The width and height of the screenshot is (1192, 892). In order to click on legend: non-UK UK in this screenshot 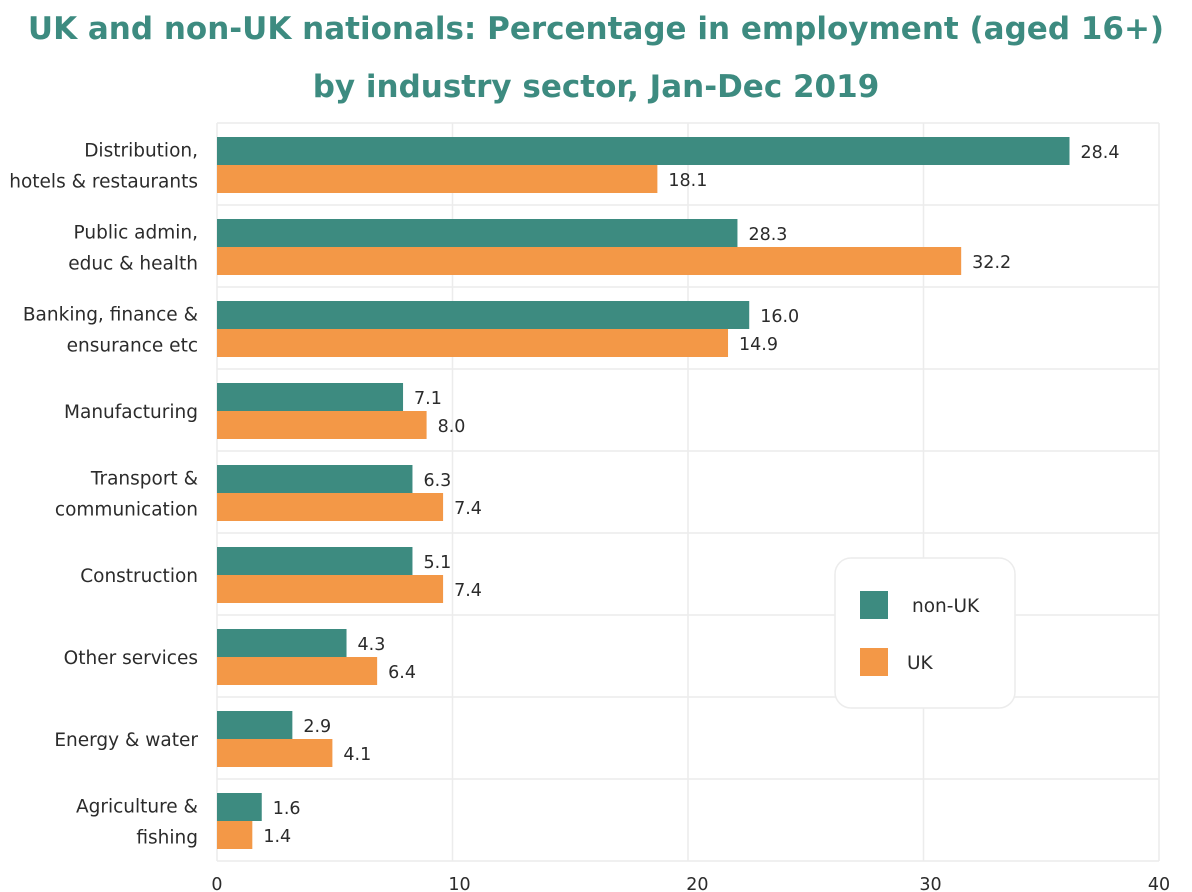, I will do `click(925, 633)`.